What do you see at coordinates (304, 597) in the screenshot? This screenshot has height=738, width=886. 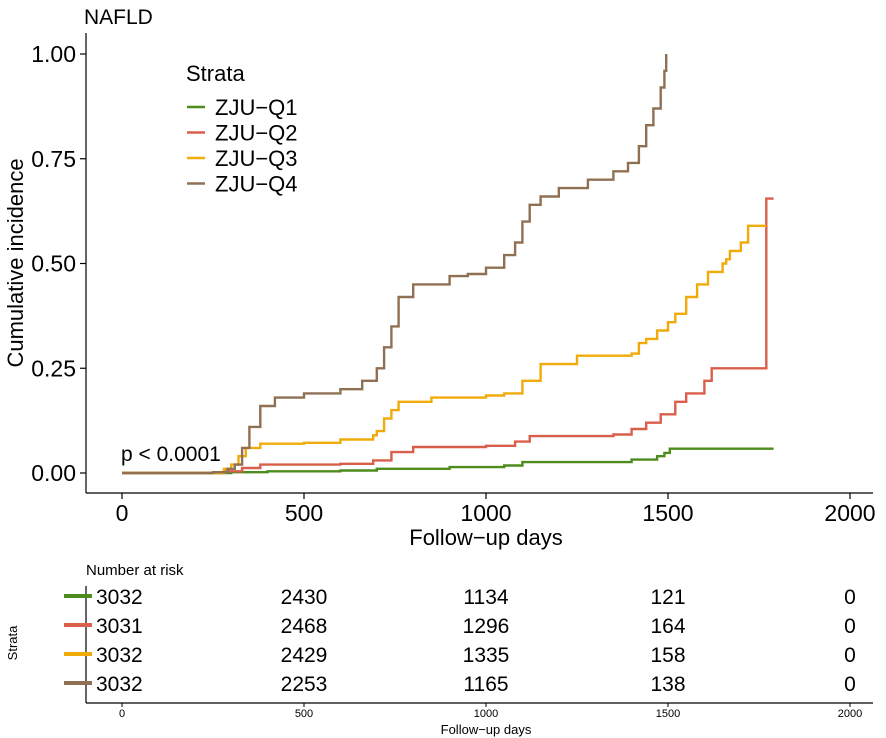 I see `risk-count-cell: 2430` at bounding box center [304, 597].